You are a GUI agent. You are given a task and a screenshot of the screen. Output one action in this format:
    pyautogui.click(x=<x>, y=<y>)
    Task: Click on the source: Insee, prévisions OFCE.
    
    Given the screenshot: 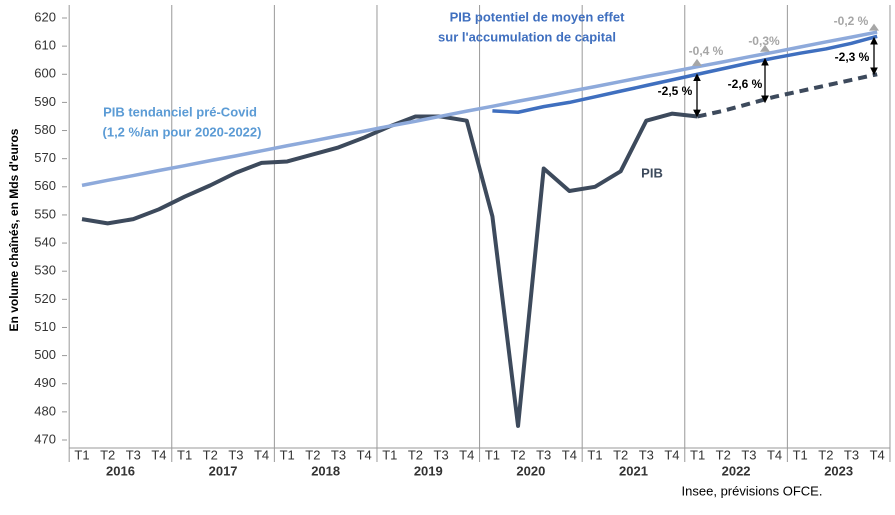 What is the action you would take?
    pyautogui.click(x=752, y=490)
    